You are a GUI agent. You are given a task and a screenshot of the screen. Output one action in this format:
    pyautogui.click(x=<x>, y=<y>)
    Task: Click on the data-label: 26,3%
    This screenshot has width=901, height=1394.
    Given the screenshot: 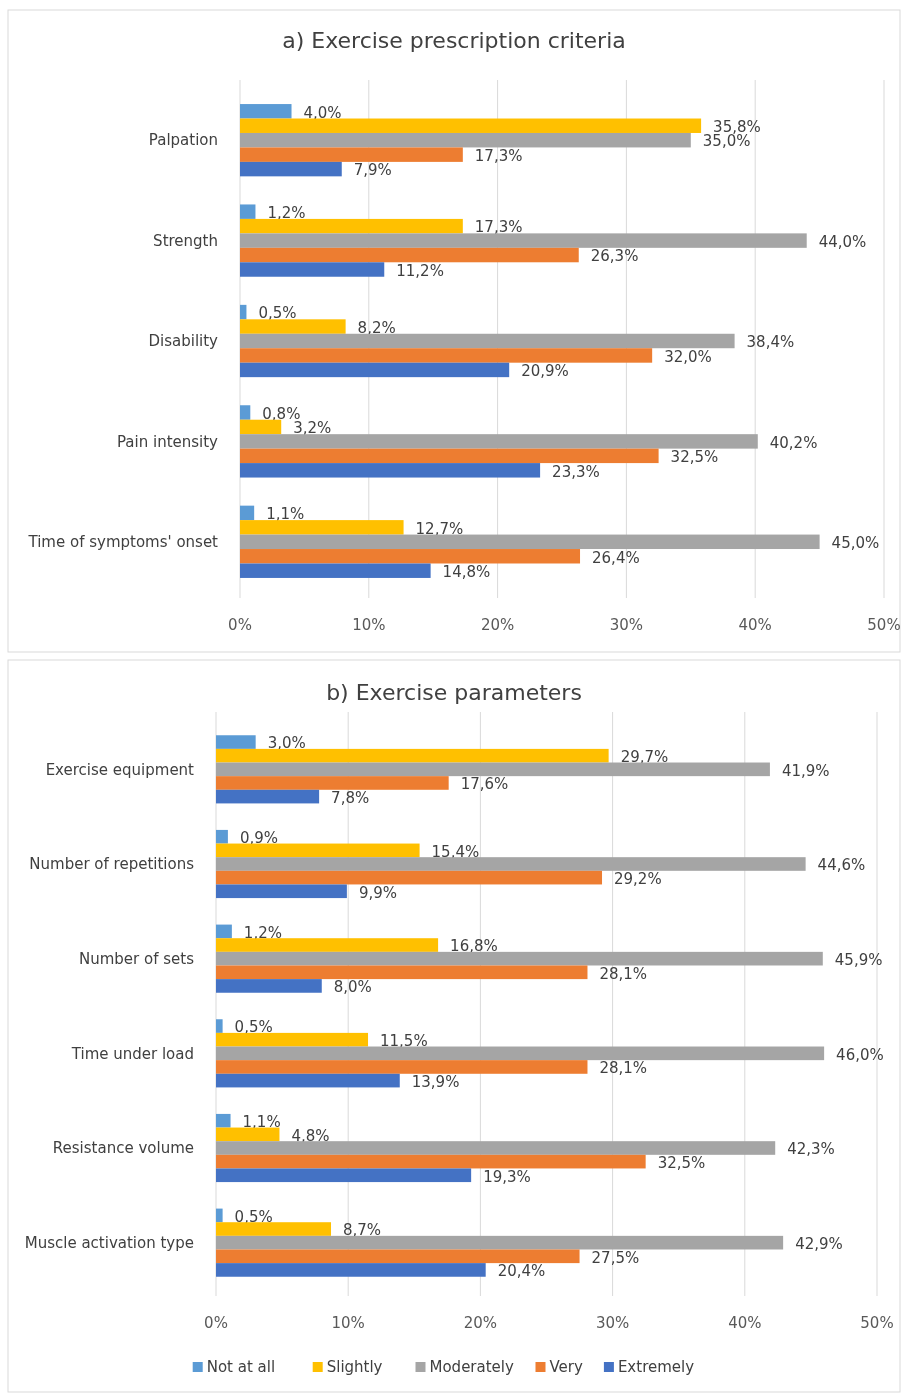 What is the action you would take?
    pyautogui.click(x=614, y=256)
    